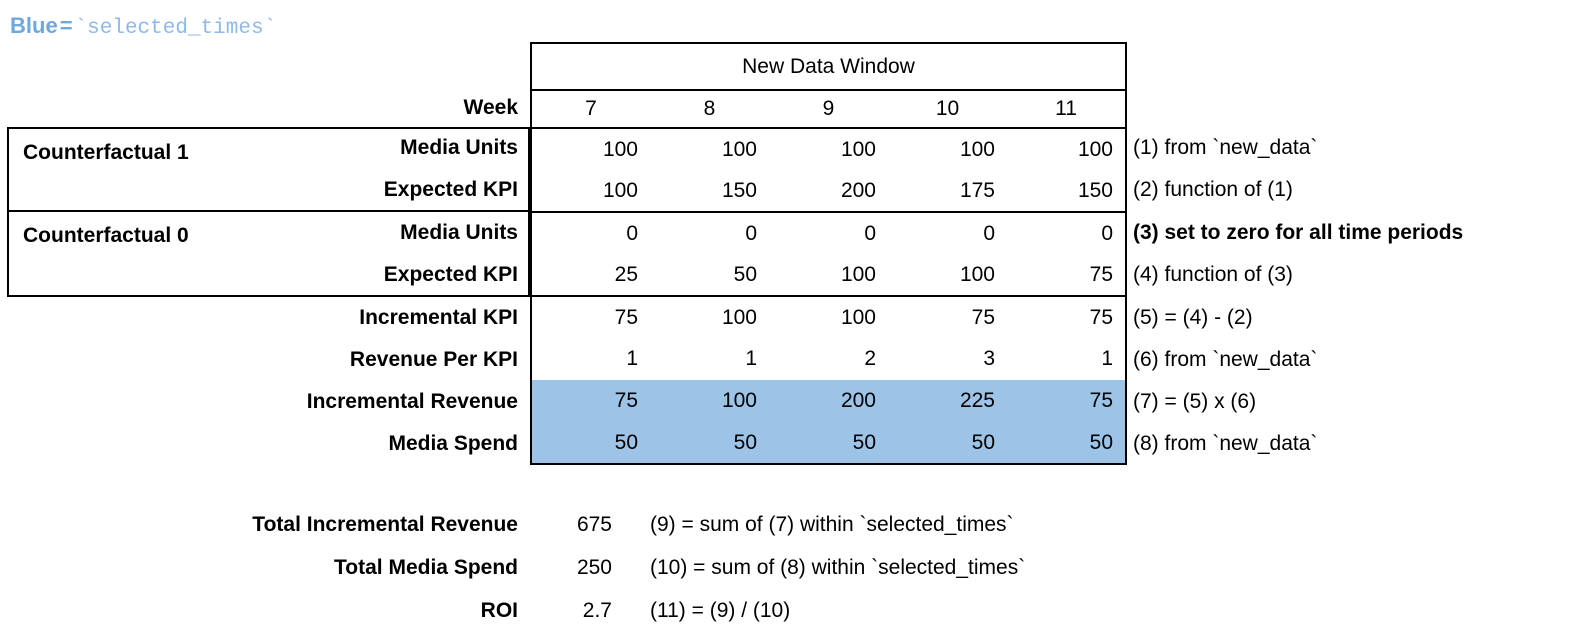  What do you see at coordinates (947, 401) in the screenshot?
I see `cell: 225` at bounding box center [947, 401].